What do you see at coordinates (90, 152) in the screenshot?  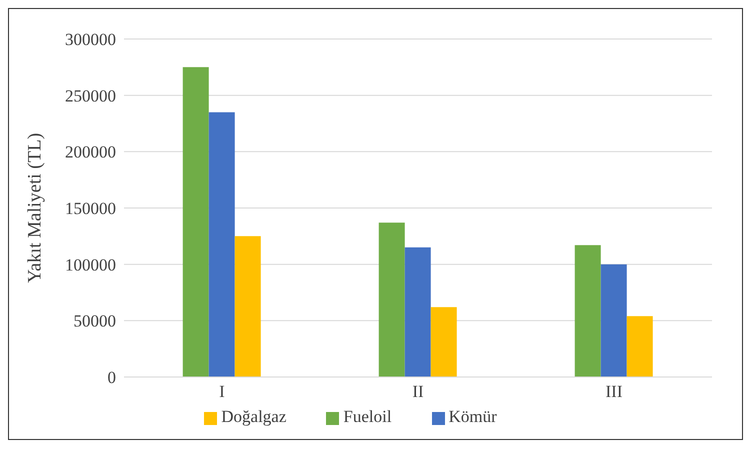 I see `y-tick-label: 200000` at bounding box center [90, 152].